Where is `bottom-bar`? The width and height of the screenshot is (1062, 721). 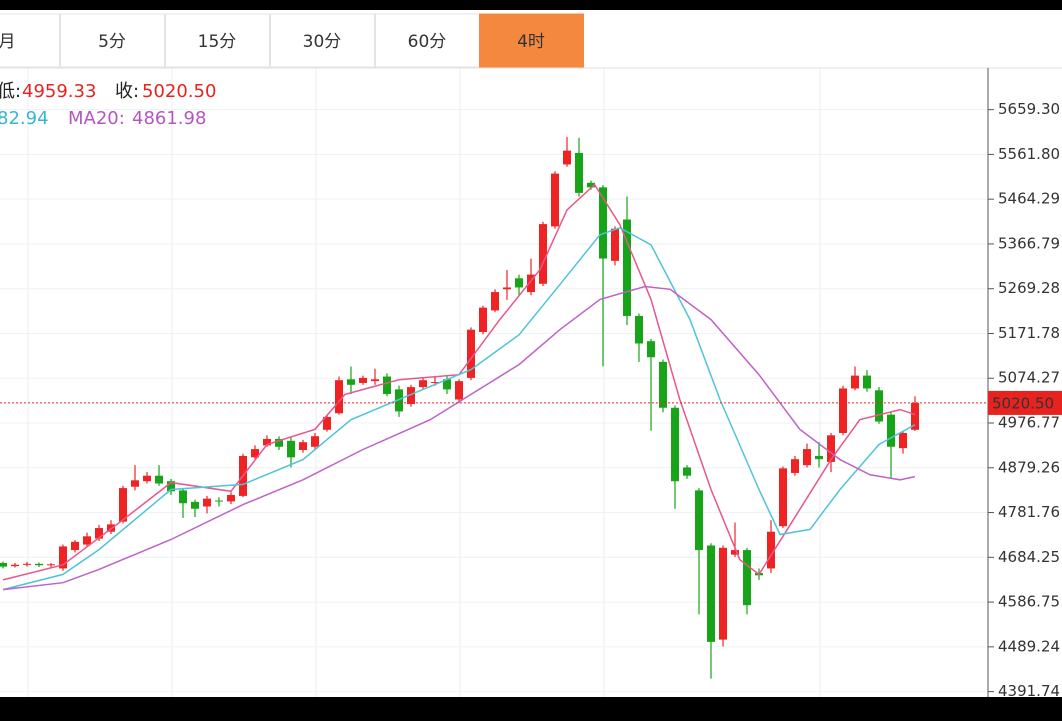
bottom-bar is located at coordinates (531, 709).